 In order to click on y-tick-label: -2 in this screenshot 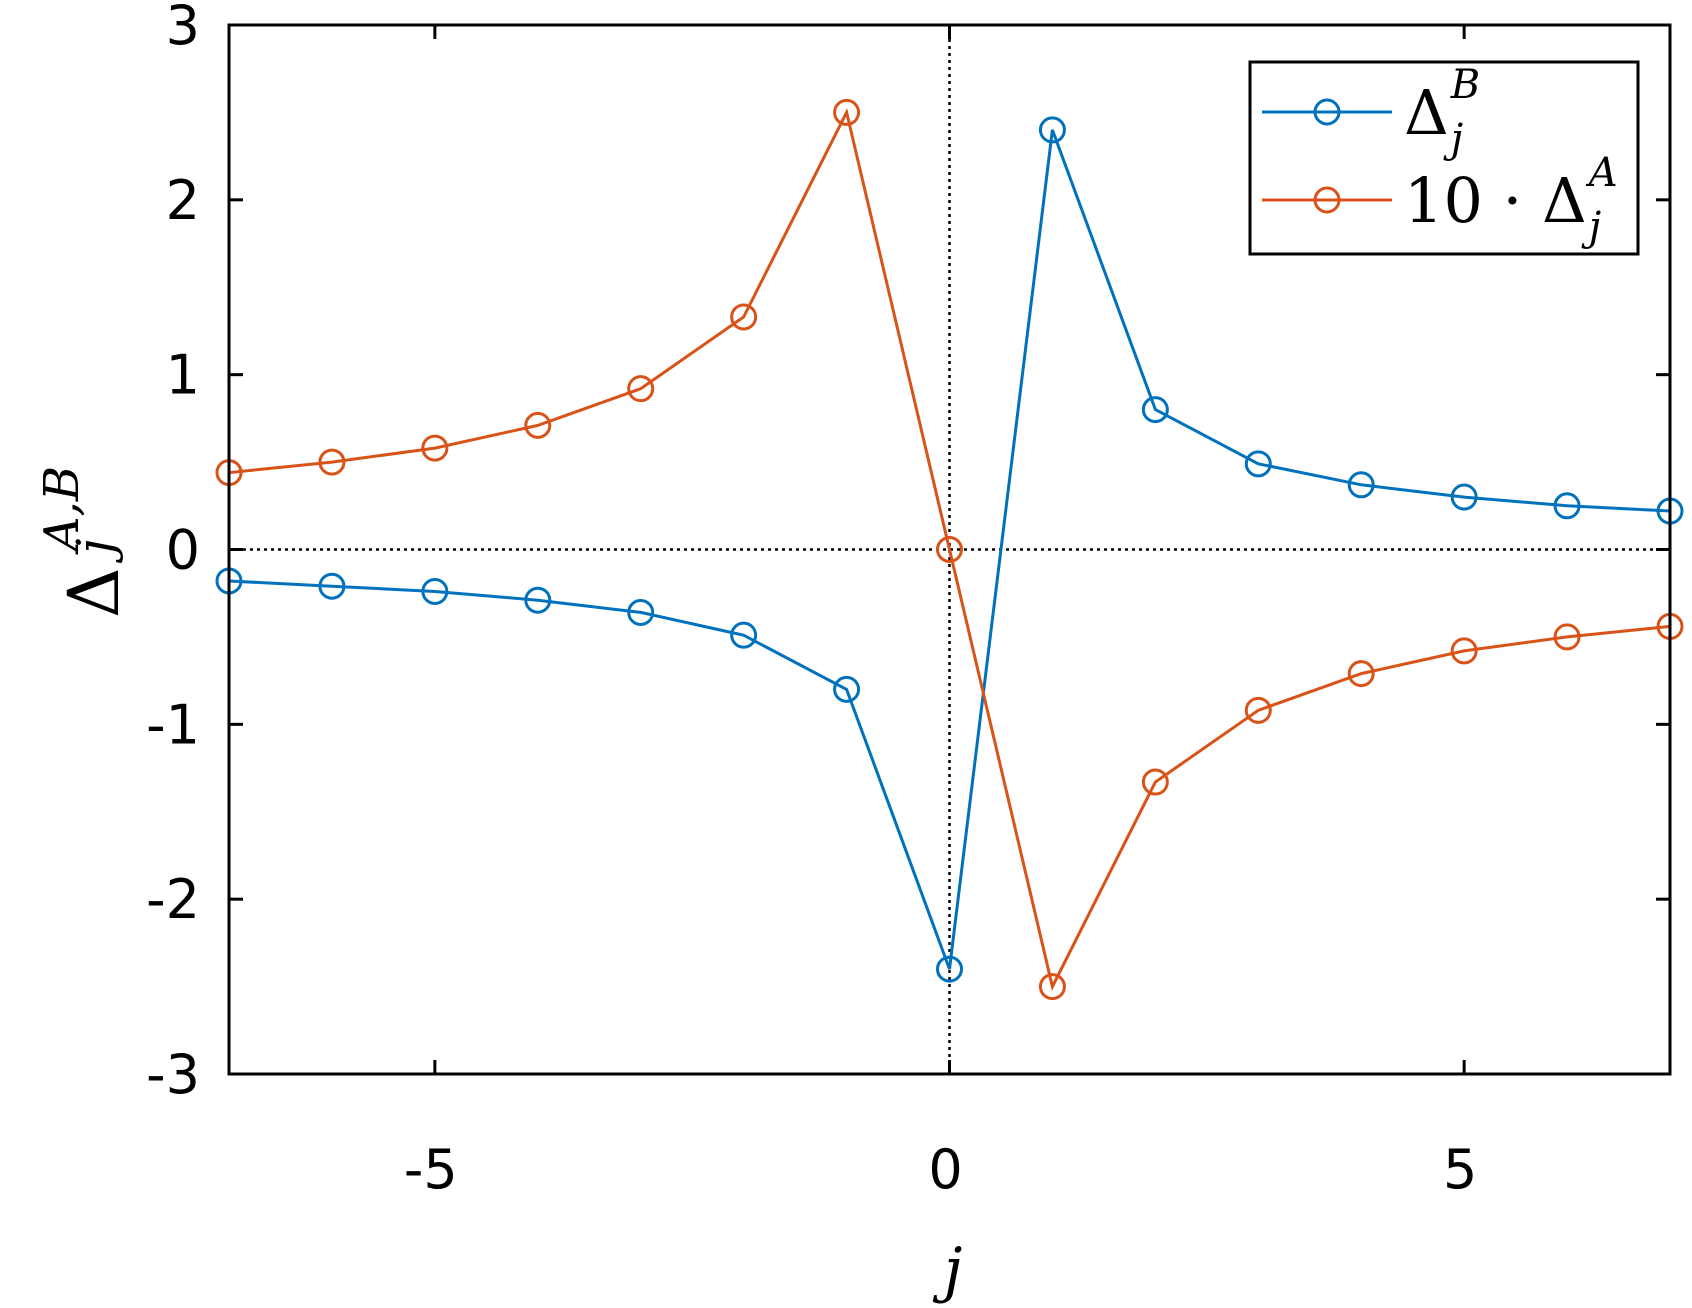, I will do `click(173, 899)`.